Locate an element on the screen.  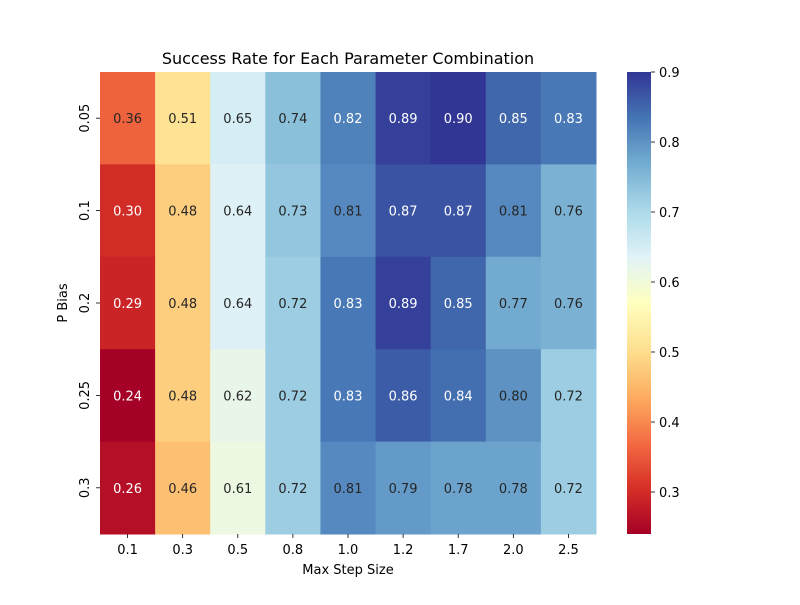
cell-value-label: 0.29 is located at coordinates (127, 304).